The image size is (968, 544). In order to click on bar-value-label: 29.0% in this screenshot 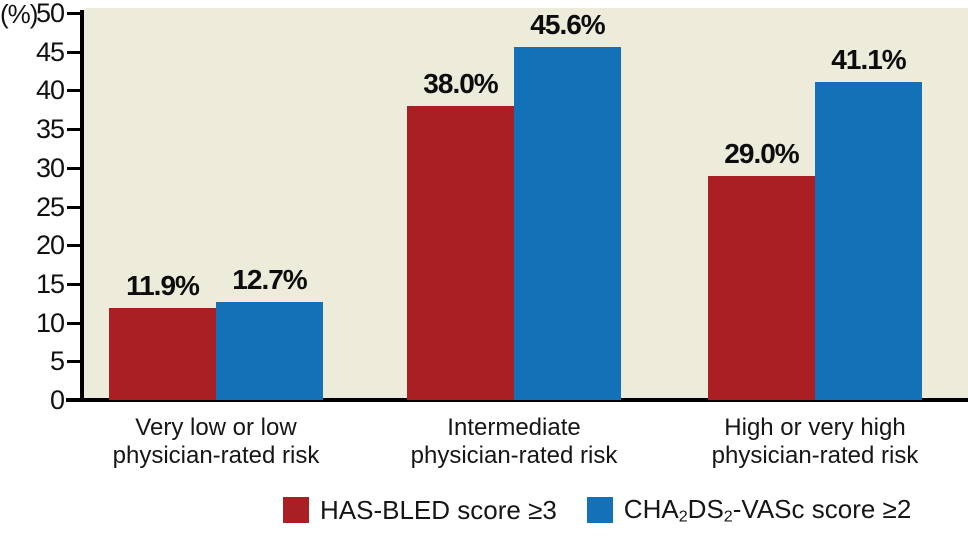, I will do `click(761, 153)`.